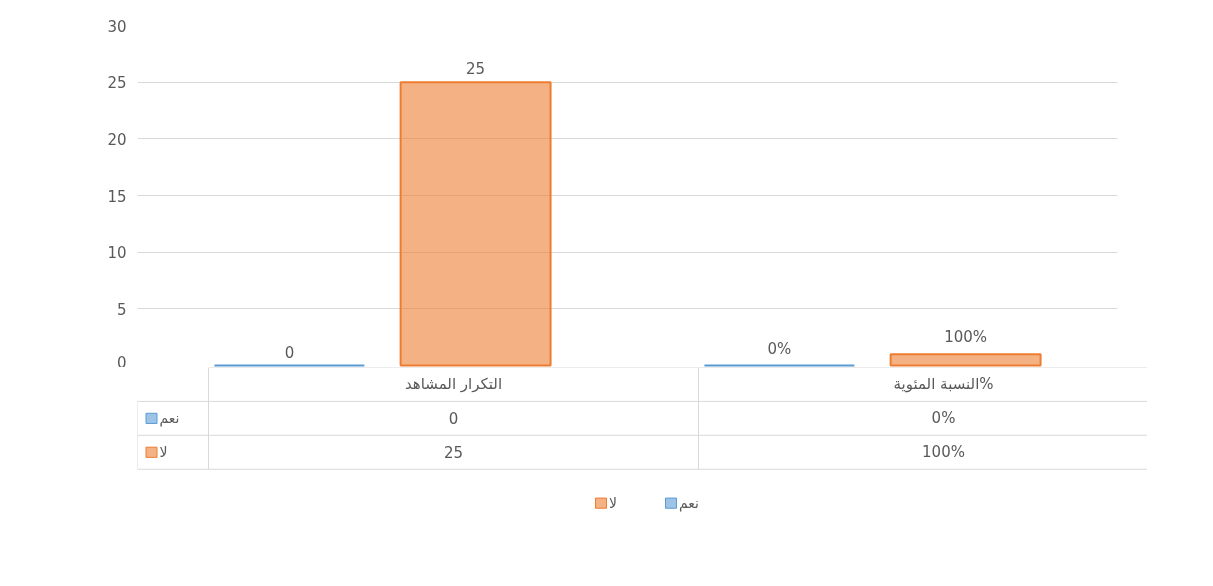  I want to click on x-tick-label: التكرار المشاهد, so click(453, 384).